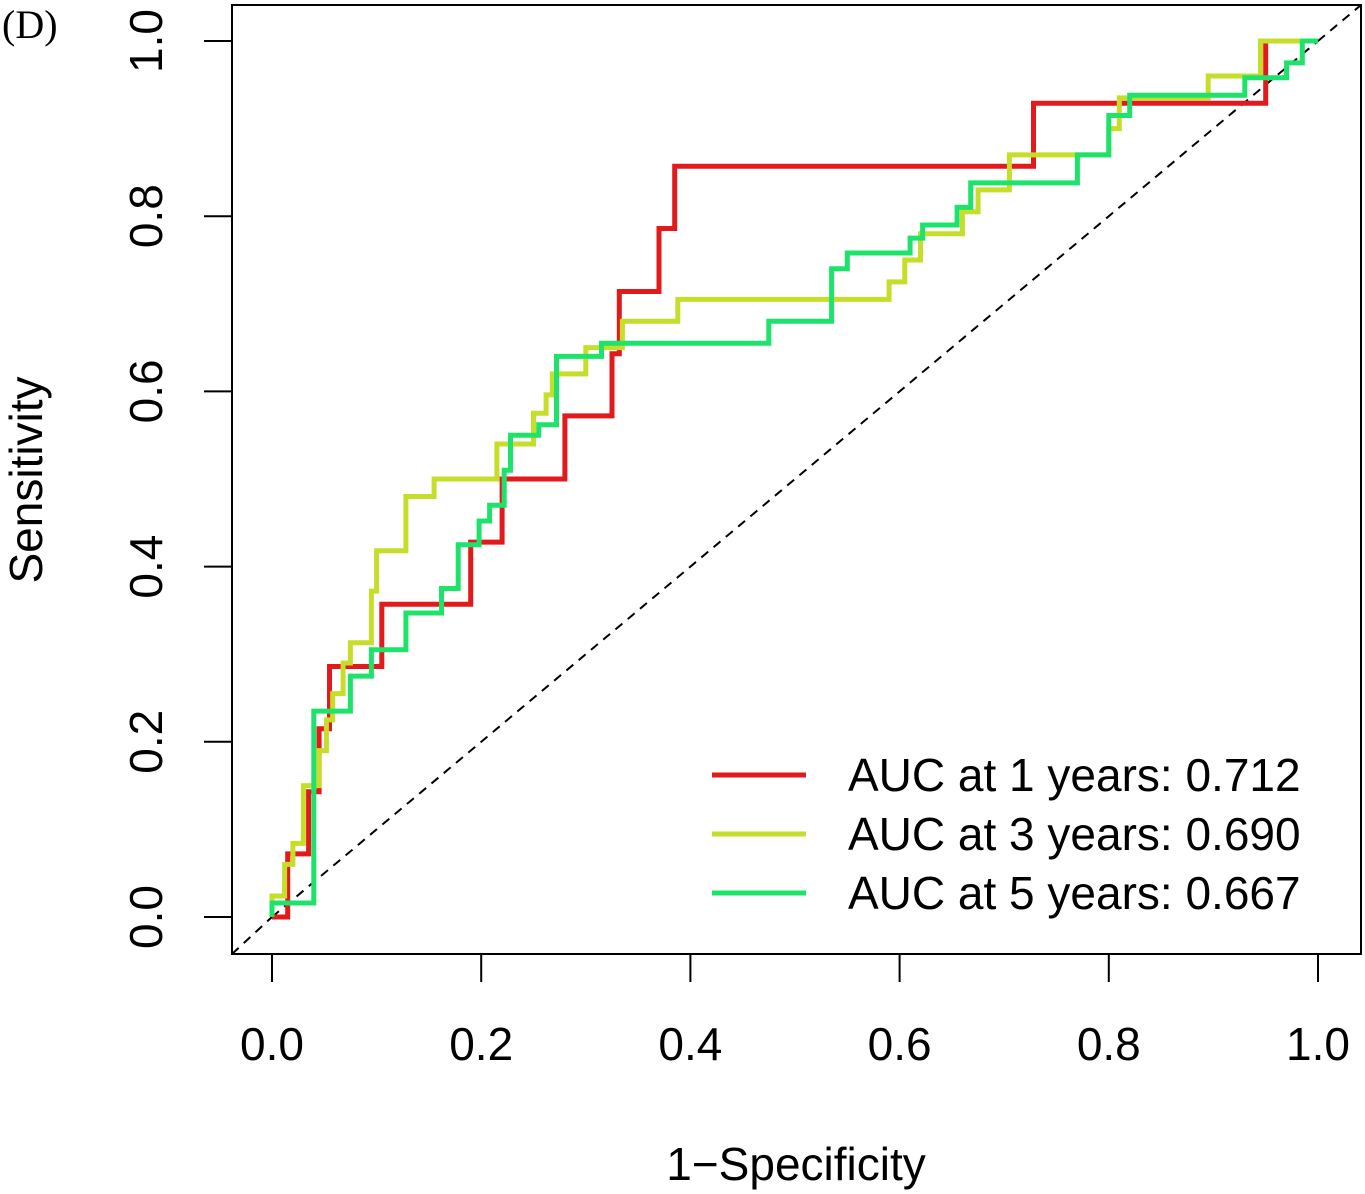 This screenshot has height=1194, width=1365. What do you see at coordinates (272, 1044) in the screenshot?
I see `x-tick-label: 0.0` at bounding box center [272, 1044].